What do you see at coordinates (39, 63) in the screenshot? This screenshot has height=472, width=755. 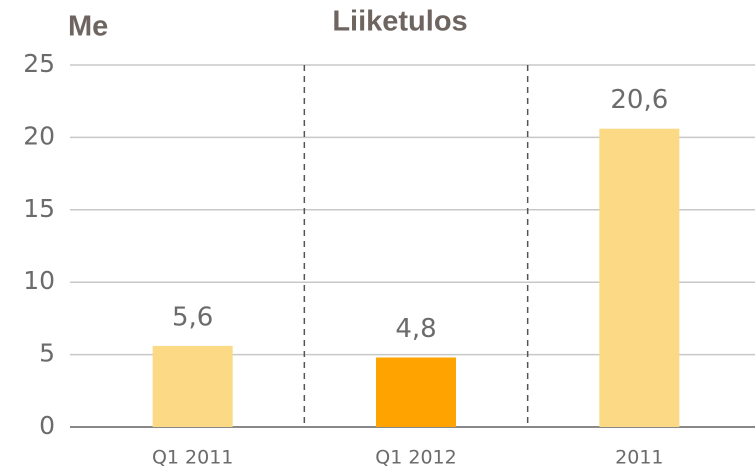 I see `y-tick-label: 25` at bounding box center [39, 63].